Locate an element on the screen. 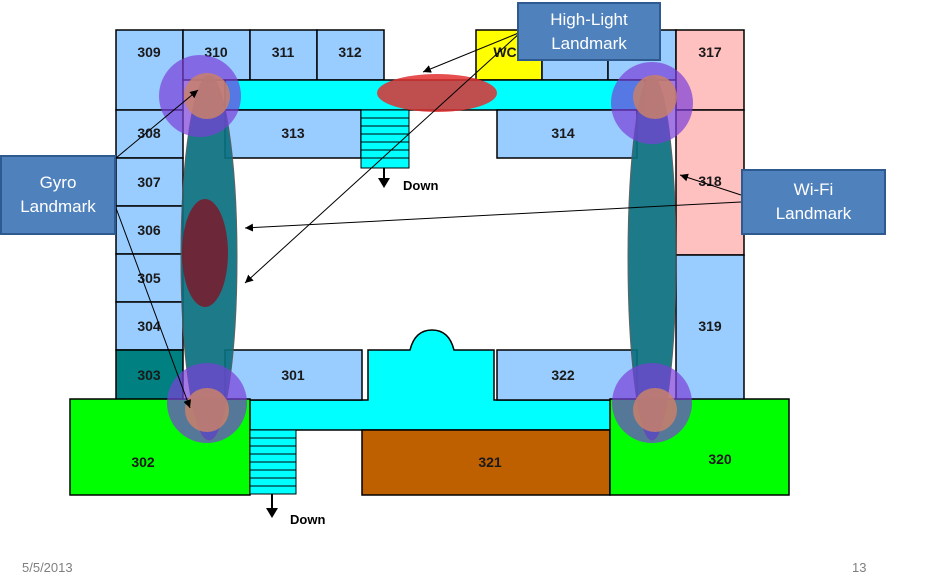 Image resolution: width=927 pixels, height=587 pixels. corner-landmark-bottom-right is located at coordinates (652, 403).